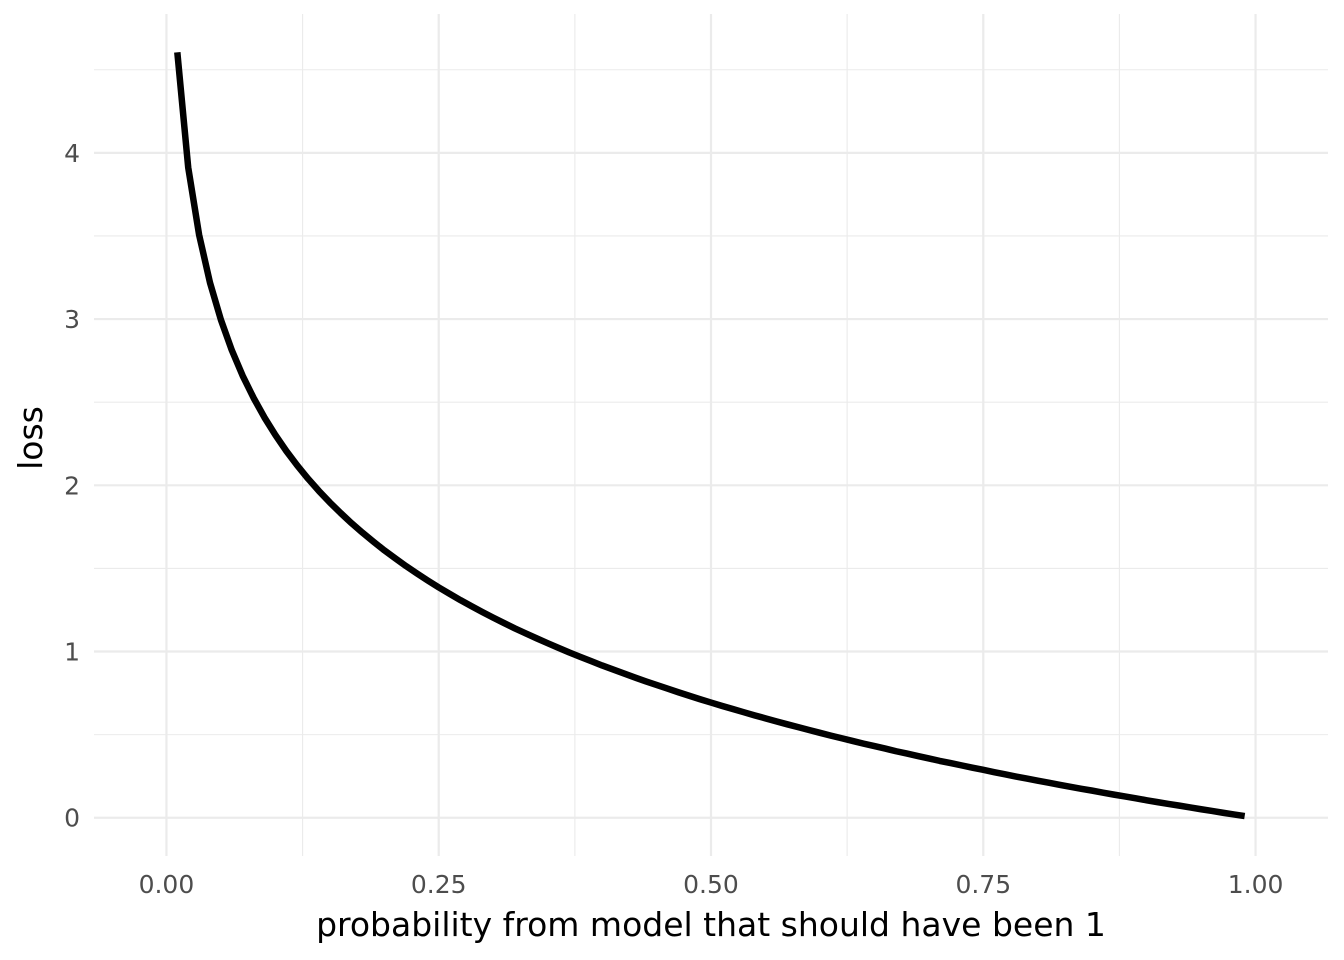  What do you see at coordinates (72, 485) in the screenshot?
I see `y-tick-label: 2` at bounding box center [72, 485].